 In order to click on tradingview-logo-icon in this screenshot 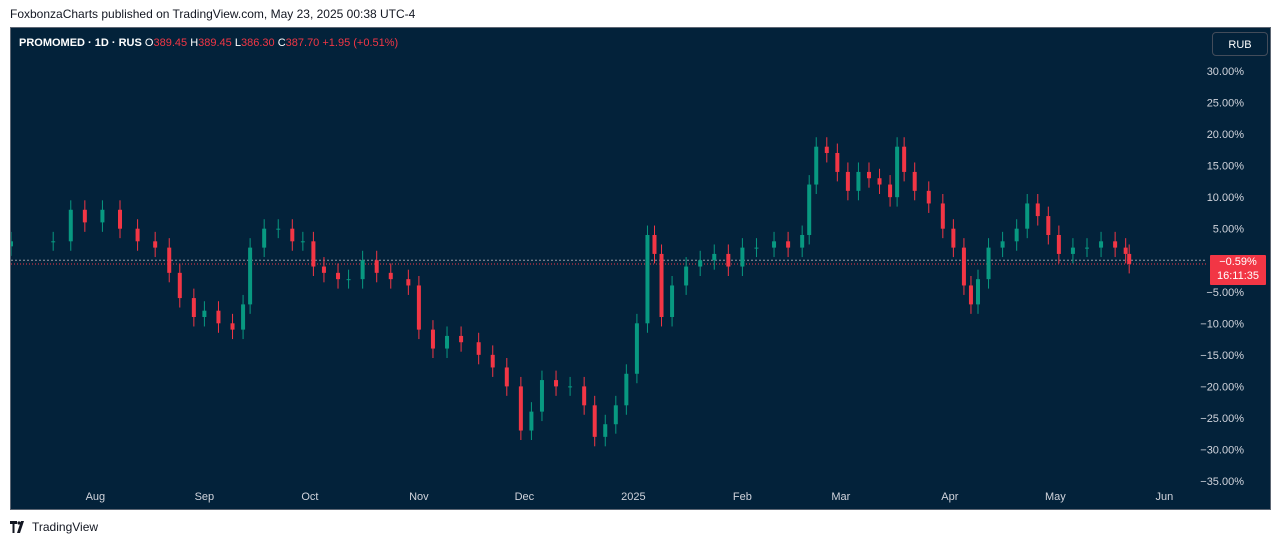, I will do `click(17, 527)`.